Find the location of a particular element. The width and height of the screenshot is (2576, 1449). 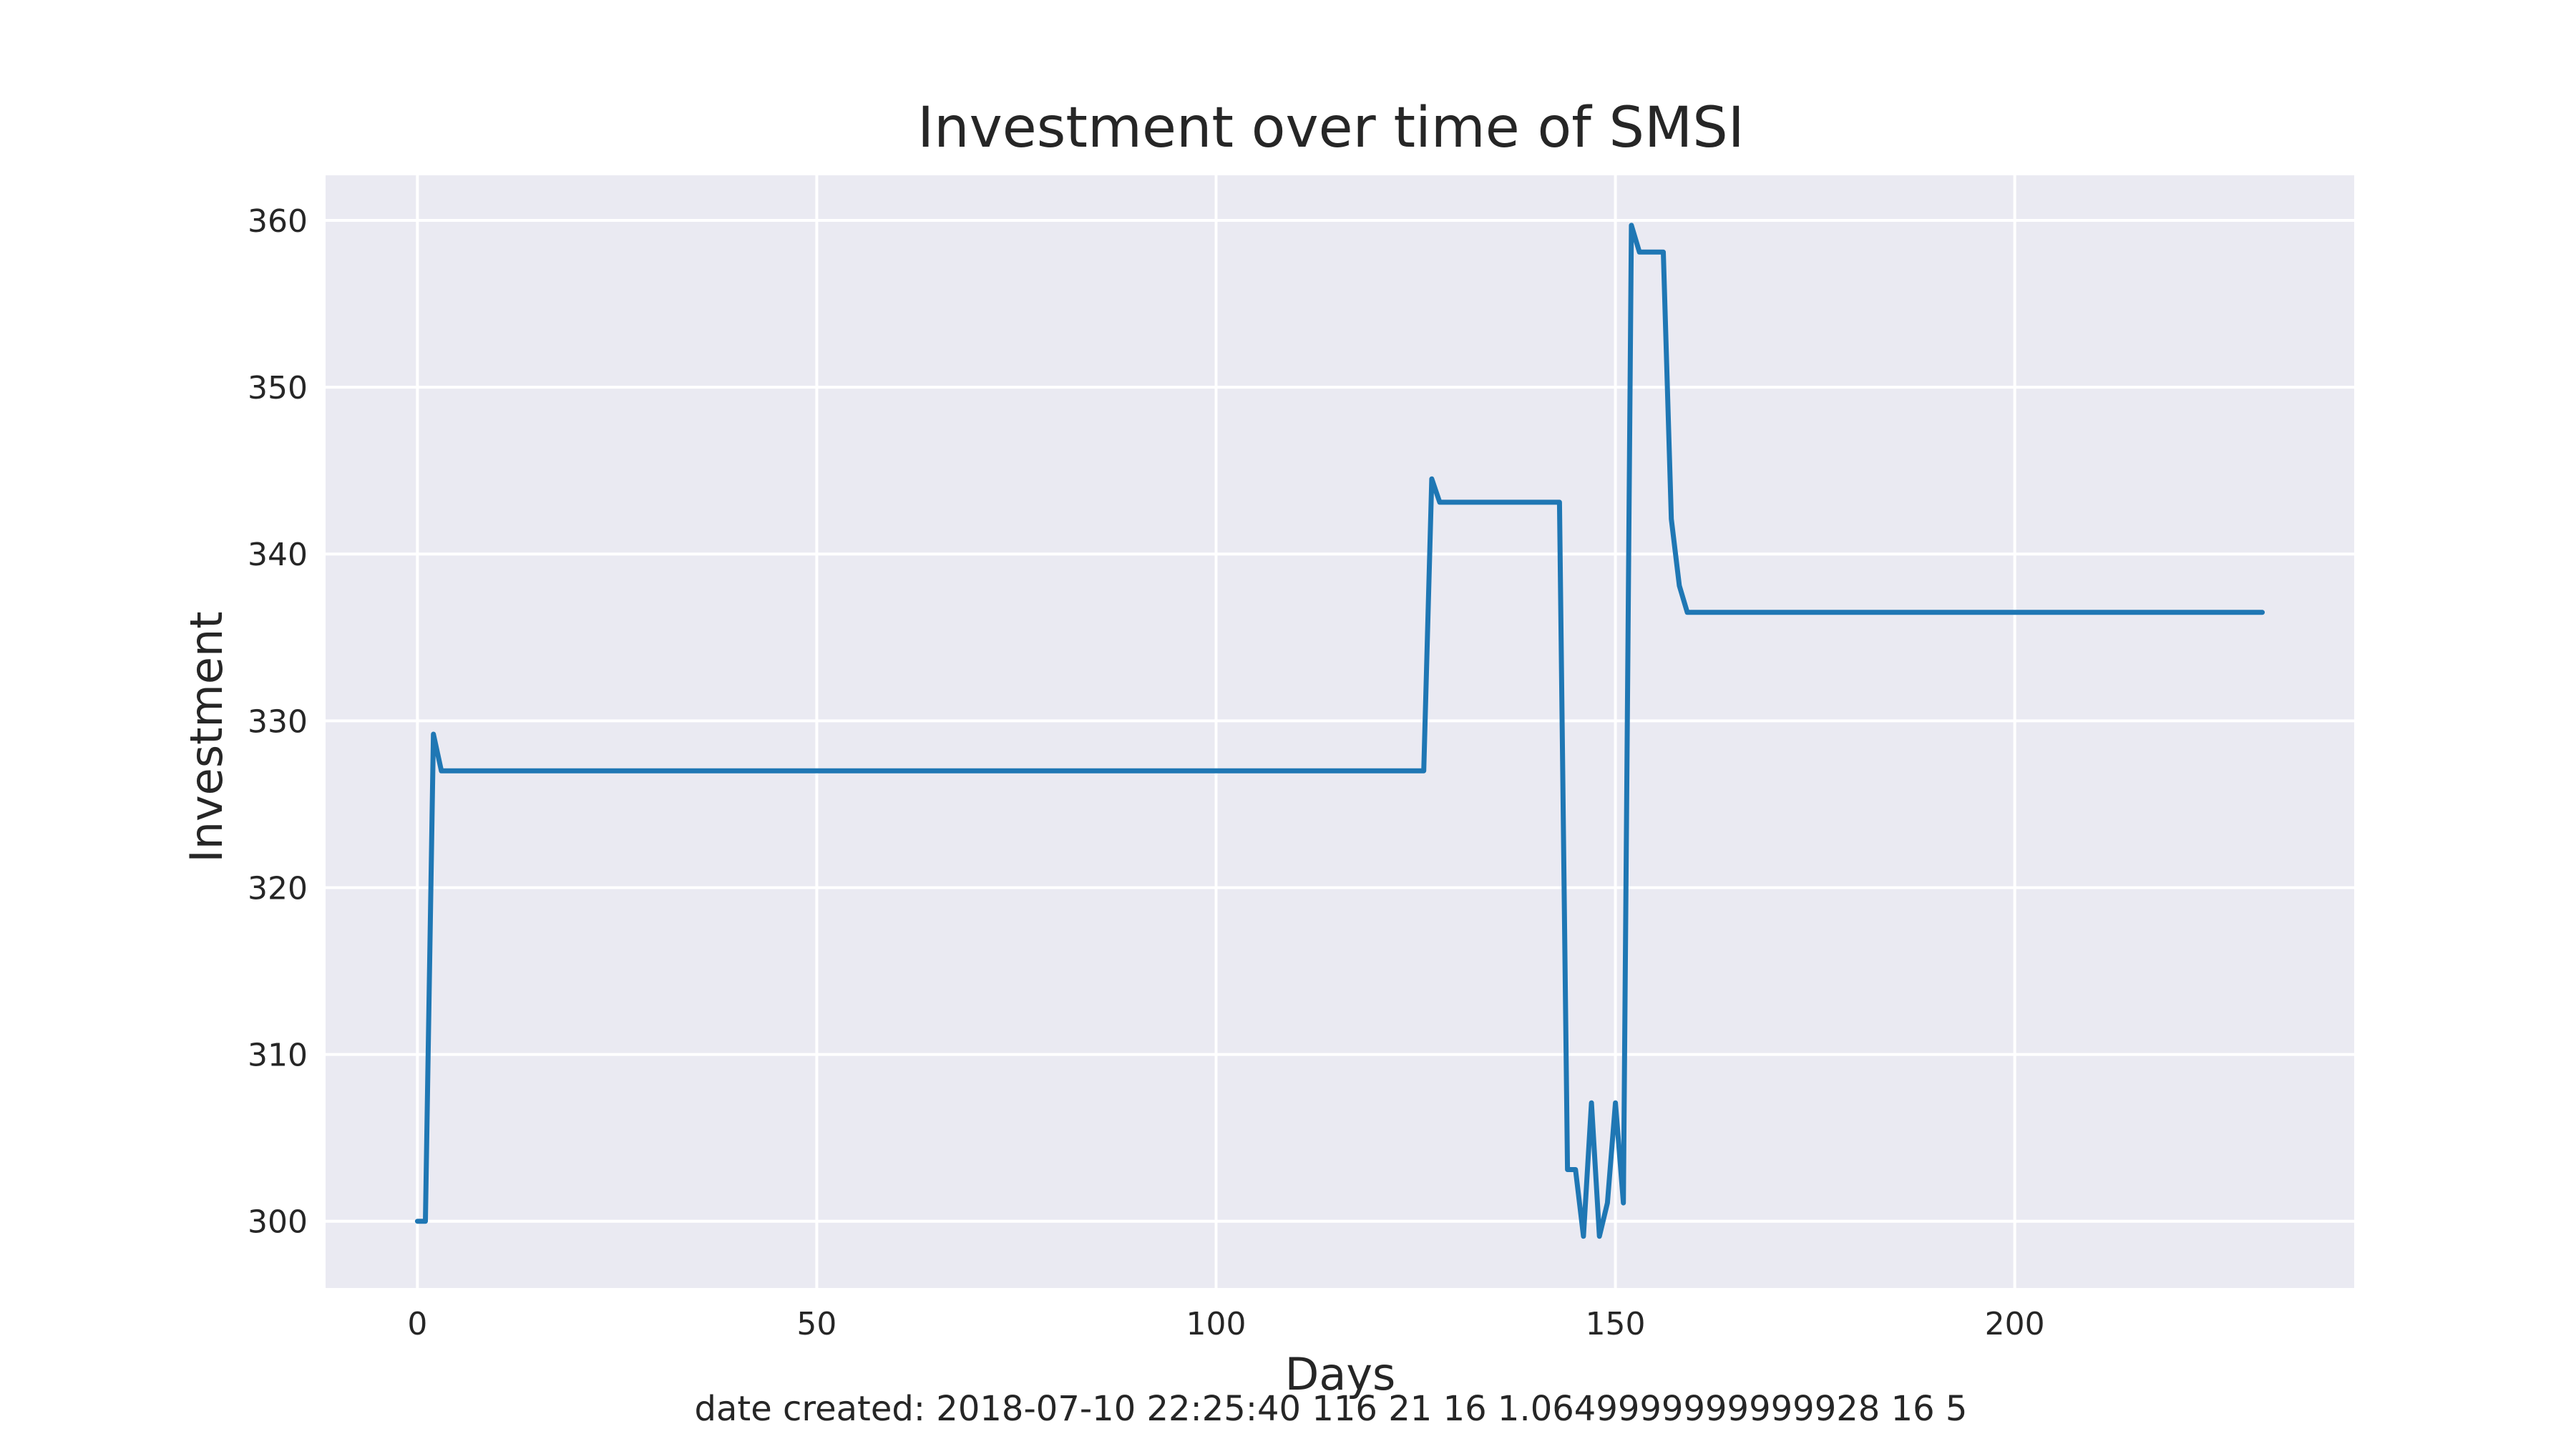

x-tick-label: 150 is located at coordinates (1616, 1324).